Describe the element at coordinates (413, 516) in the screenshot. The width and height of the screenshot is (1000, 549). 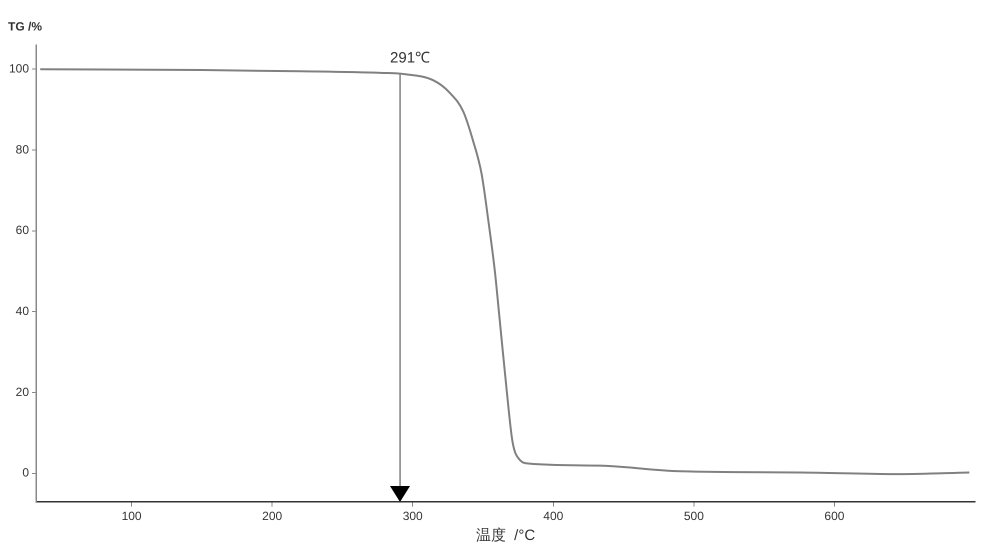
I see `x-tick-label: 300` at that location.